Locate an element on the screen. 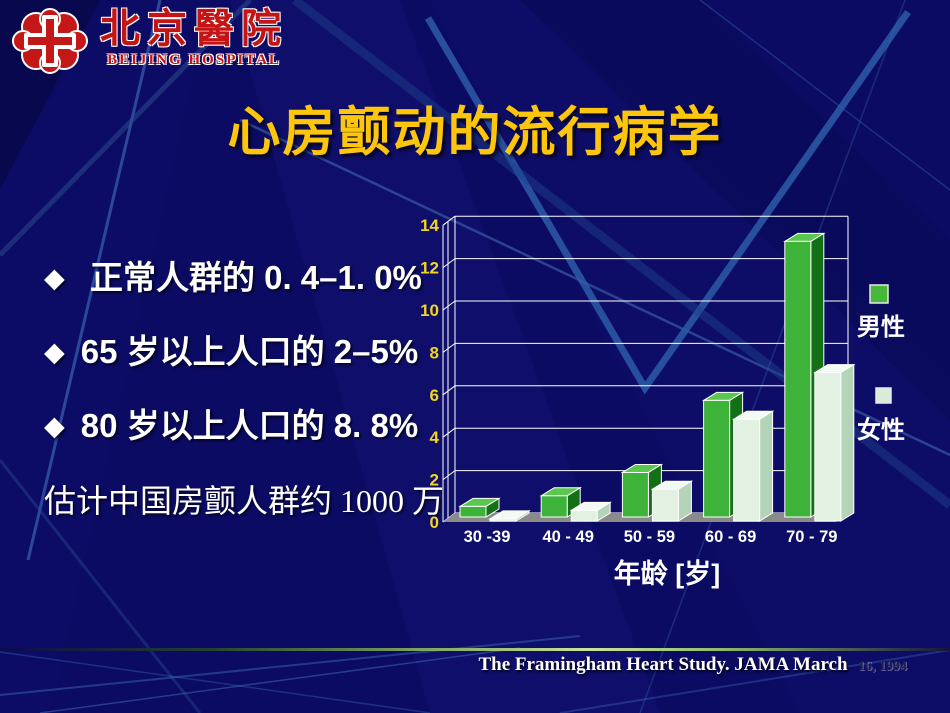 The image size is (950, 713). y-axis-tick-label: 10 is located at coordinates (429, 310).